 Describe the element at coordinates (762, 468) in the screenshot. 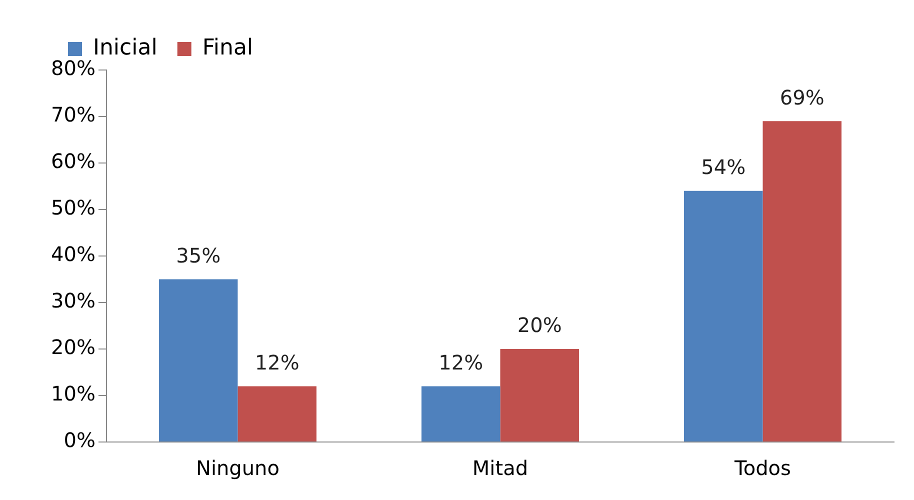

I see `x-tick-label: Todos` at that location.